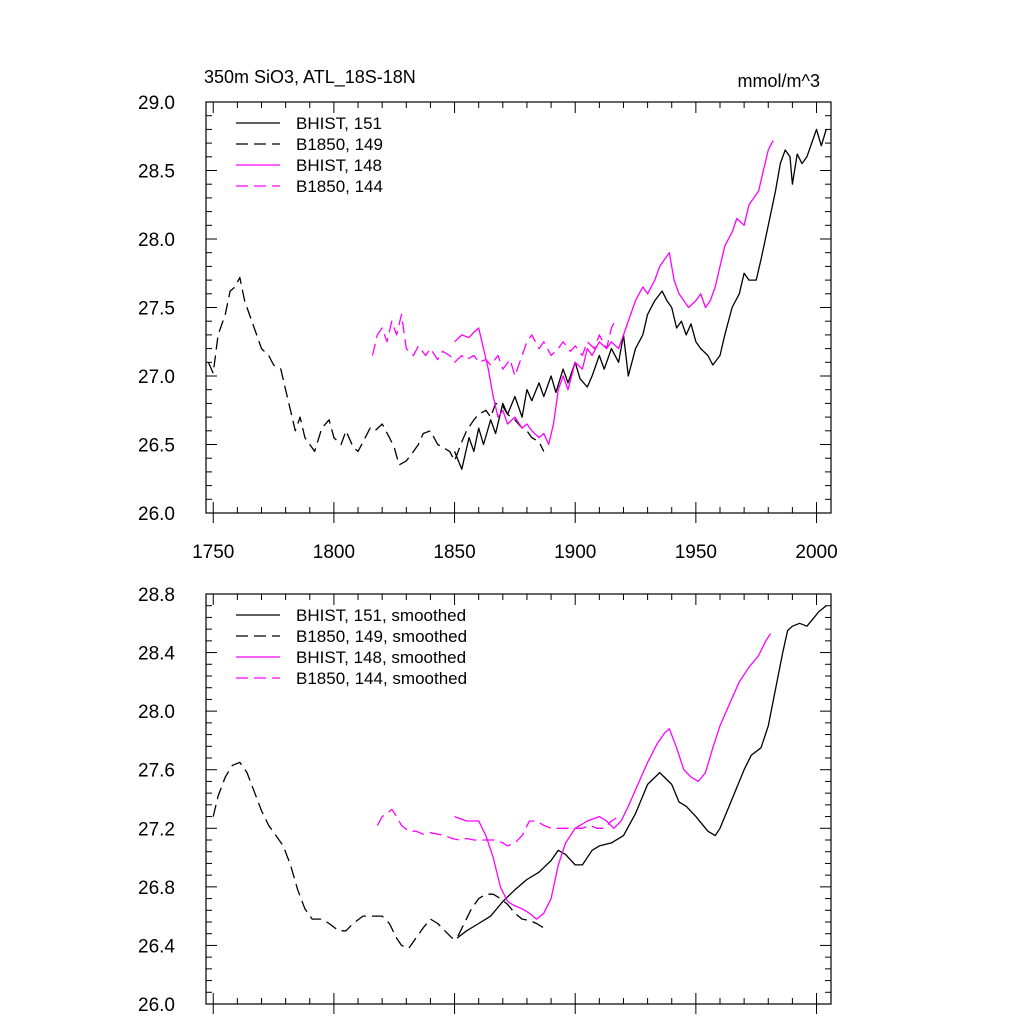 This screenshot has height=1024, width=1024. Describe the element at coordinates (779, 81) in the screenshot. I see `units-label: mmol/m^3` at that location.